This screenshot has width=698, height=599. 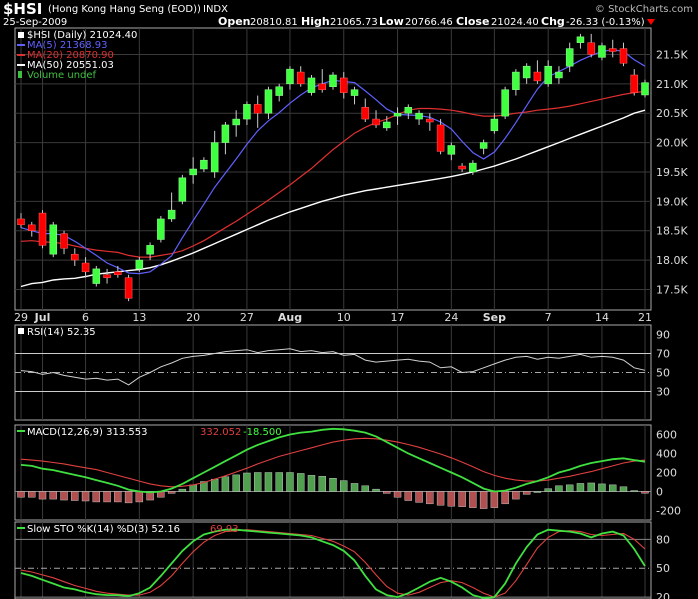 I want to click on legend-swatch, so click(x=21, y=331).